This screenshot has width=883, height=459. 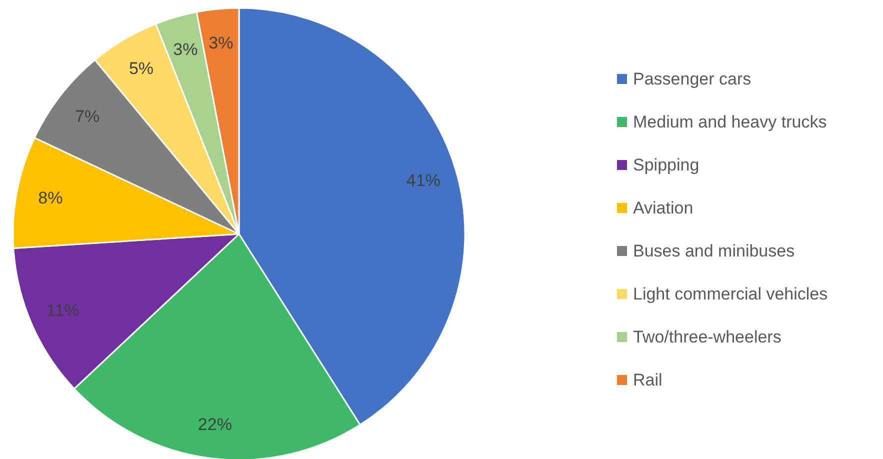 I want to click on data-label: 11%, so click(x=63, y=310).